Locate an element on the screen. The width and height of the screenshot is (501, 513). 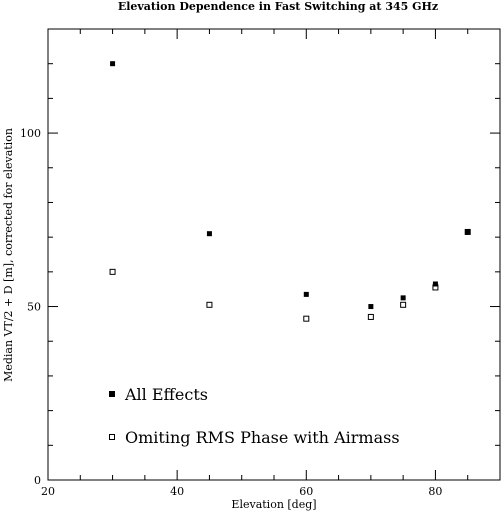
x-tick-label: 20 is located at coordinates (48, 491).